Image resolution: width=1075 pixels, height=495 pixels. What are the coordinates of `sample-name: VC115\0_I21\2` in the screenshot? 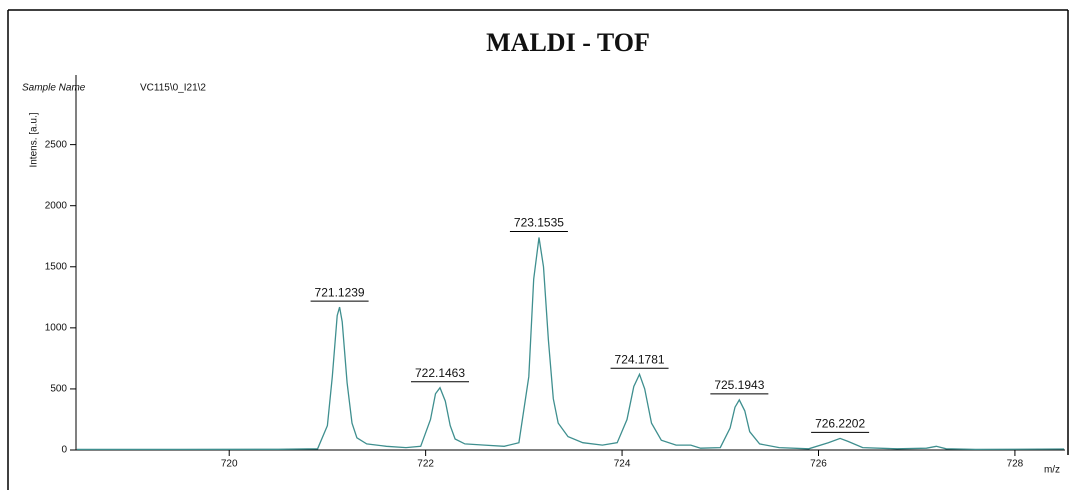 It's located at (173, 88).